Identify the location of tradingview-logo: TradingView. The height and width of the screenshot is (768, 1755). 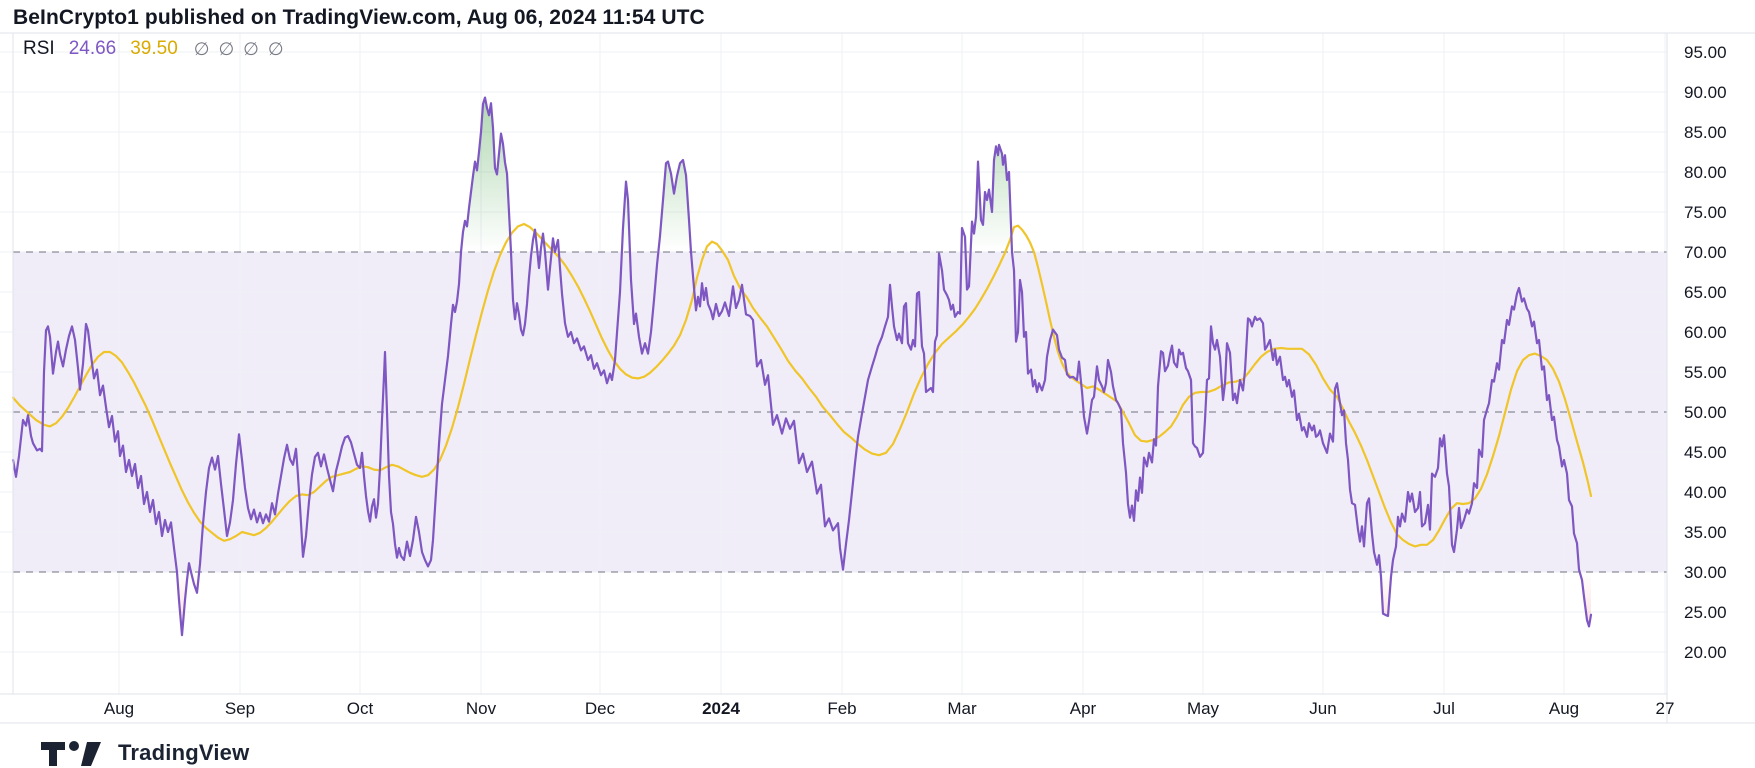
(144, 753).